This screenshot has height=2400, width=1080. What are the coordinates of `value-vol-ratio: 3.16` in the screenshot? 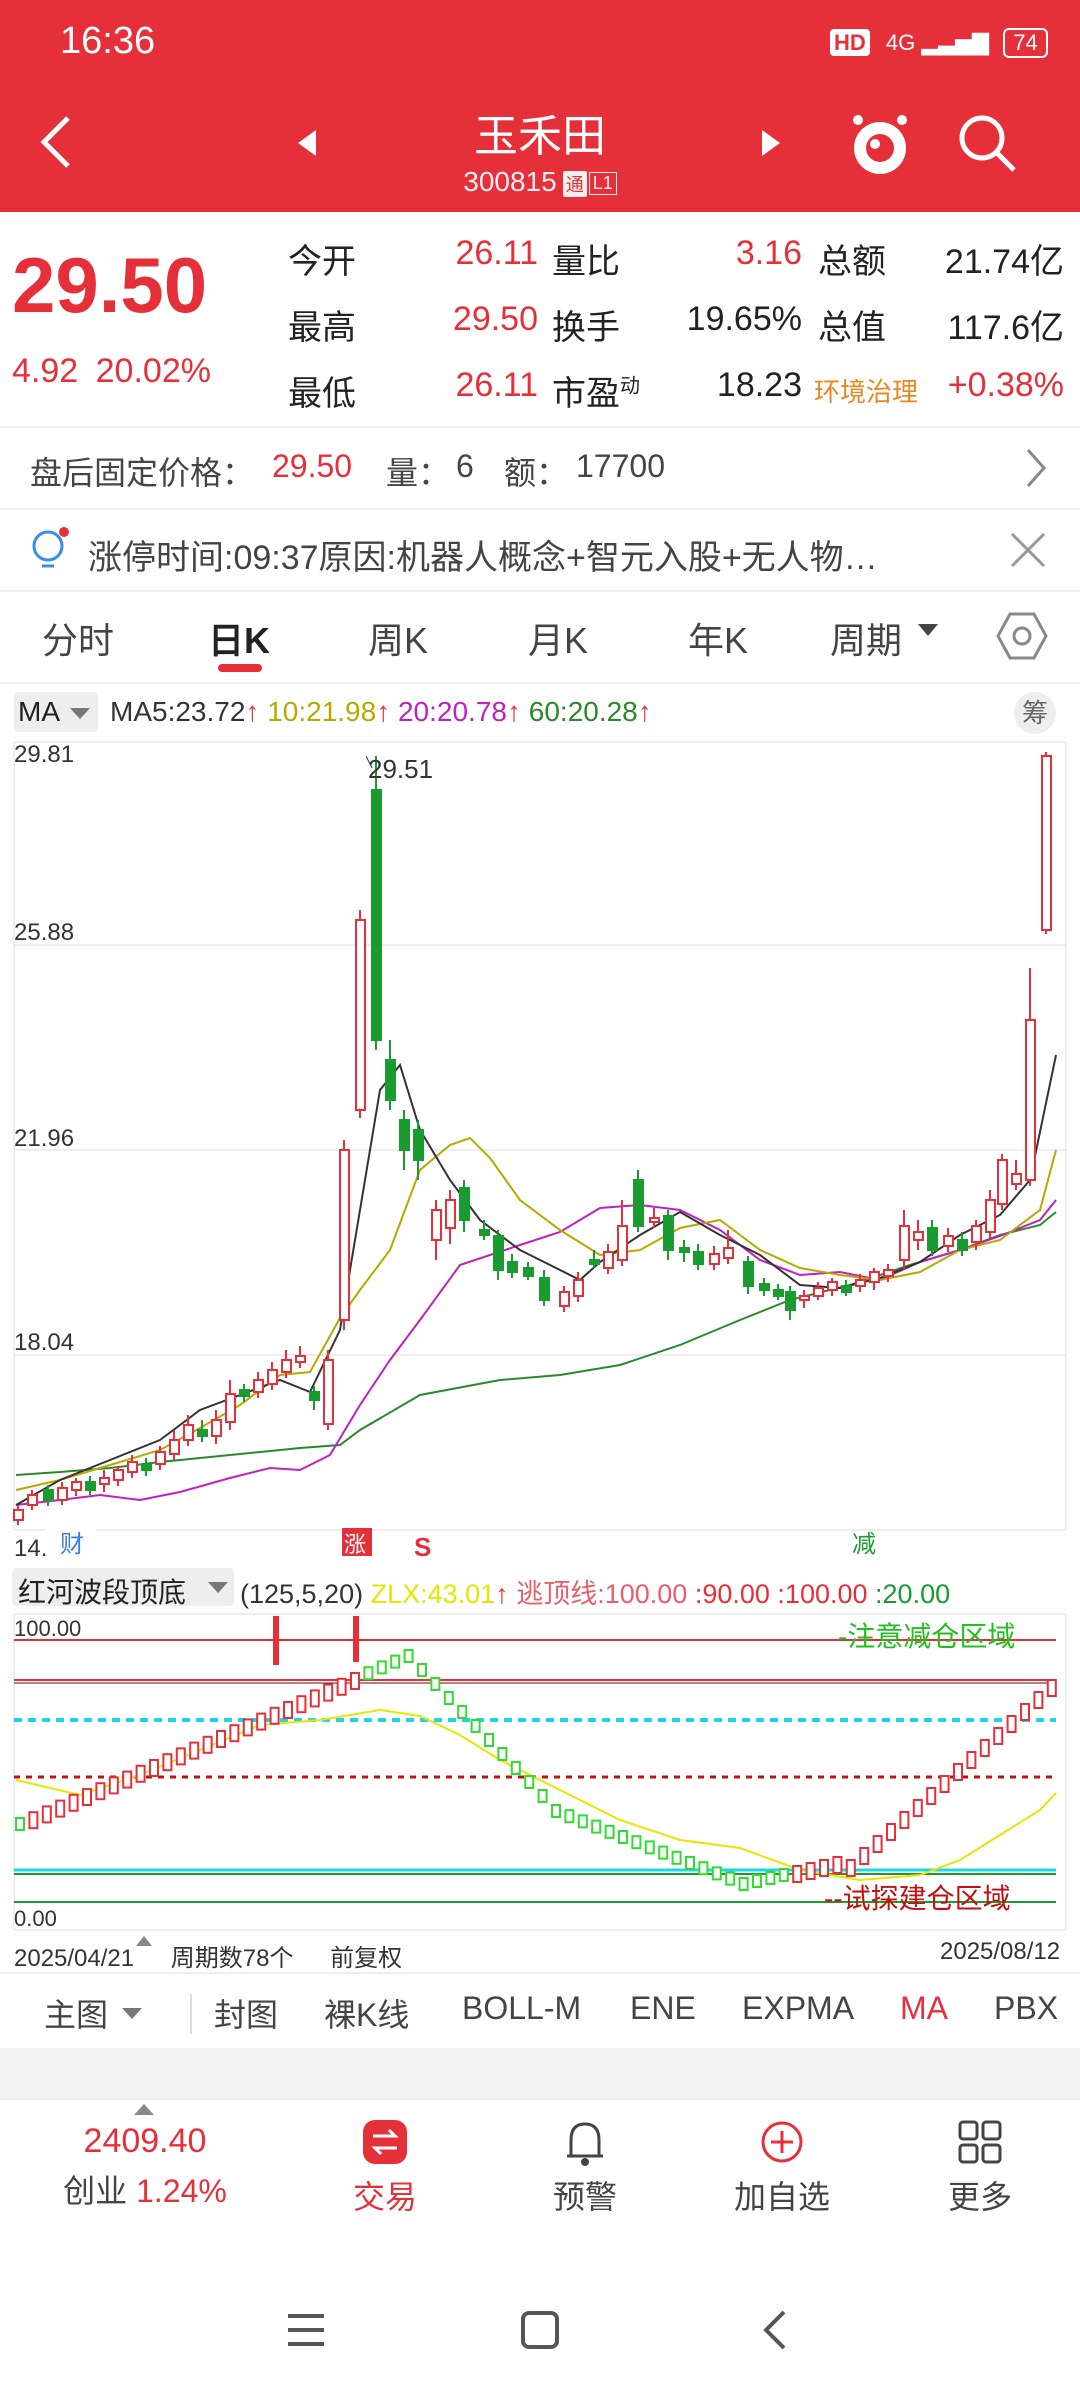 It's located at (768, 253).